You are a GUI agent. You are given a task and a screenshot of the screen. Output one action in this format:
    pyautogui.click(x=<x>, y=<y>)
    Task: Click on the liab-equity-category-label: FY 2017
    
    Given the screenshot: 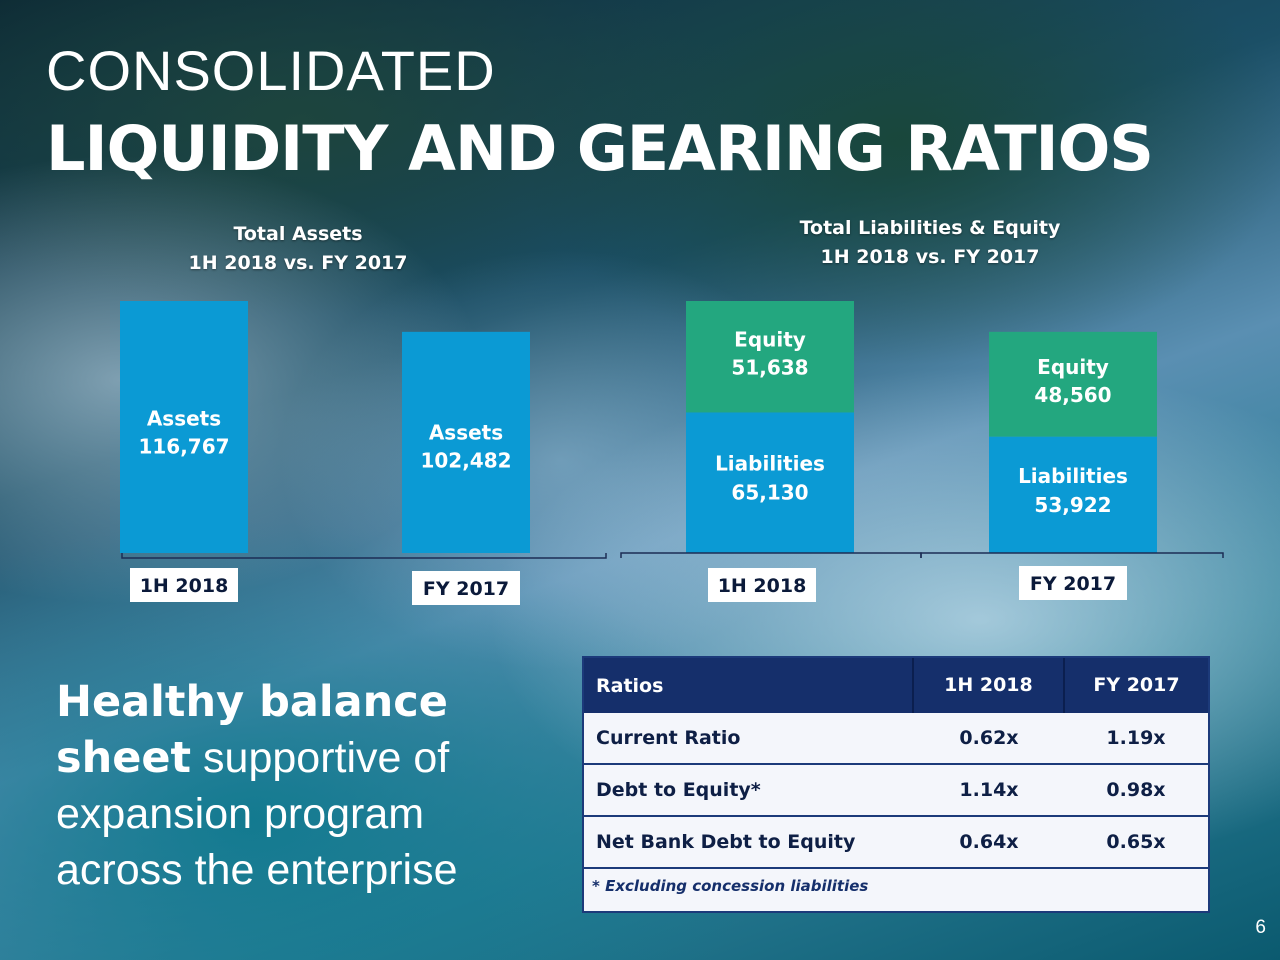 What is the action you would take?
    pyautogui.click(x=1073, y=584)
    